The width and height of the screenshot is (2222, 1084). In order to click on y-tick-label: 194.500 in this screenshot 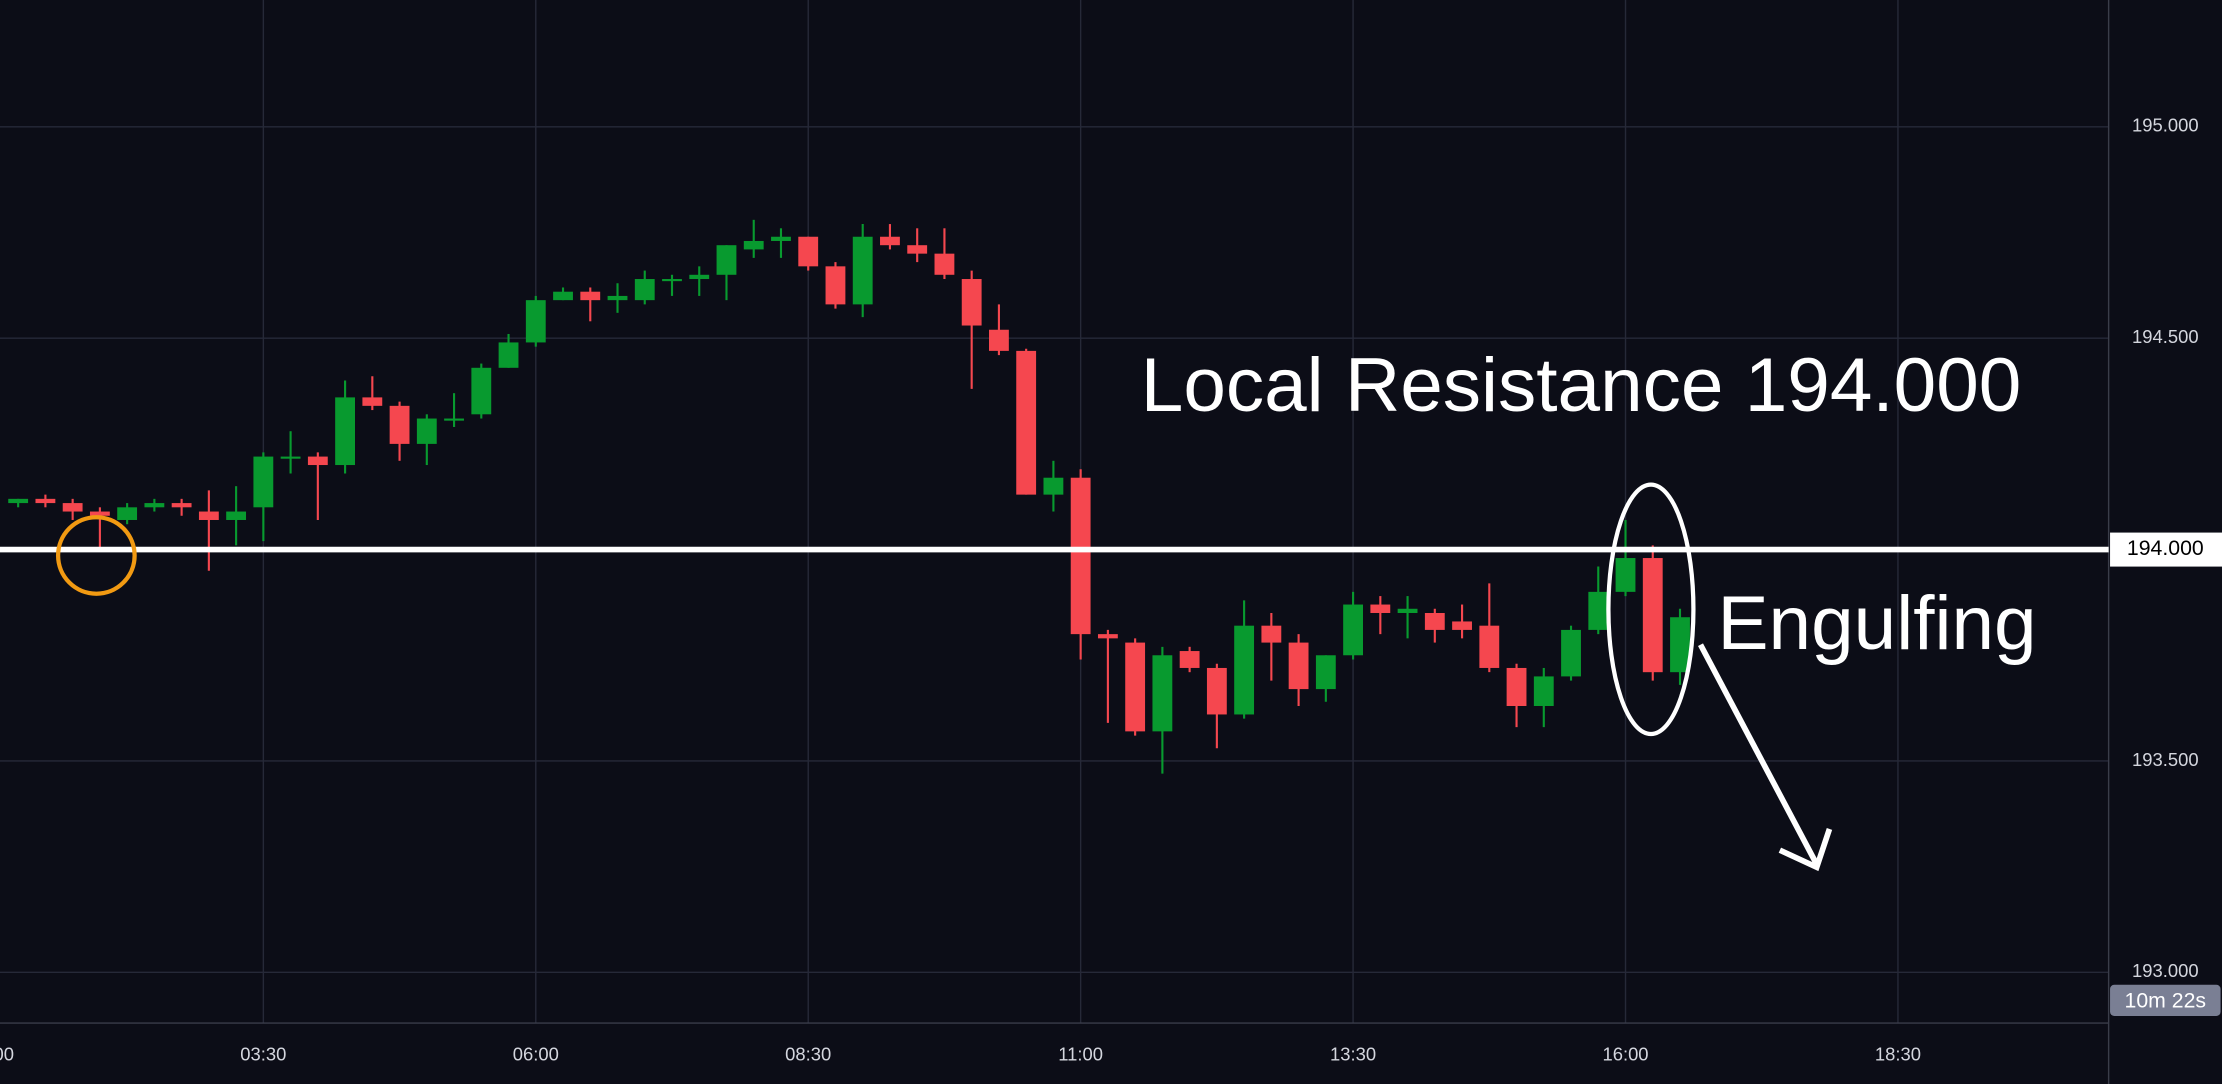, I will do `click(2165, 336)`.